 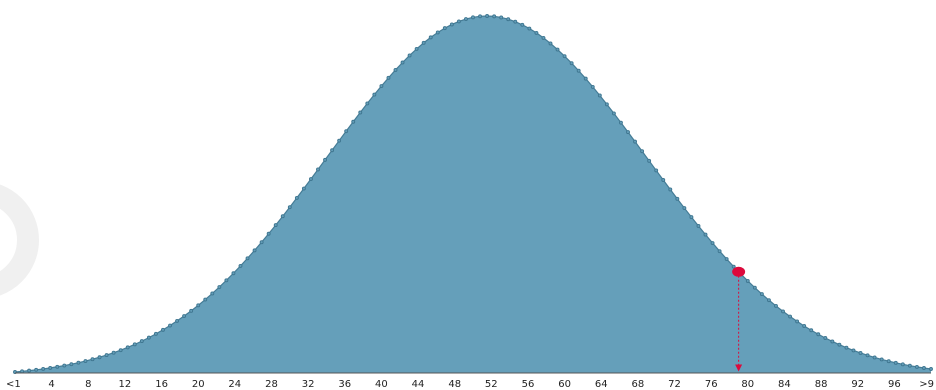 What do you see at coordinates (638, 384) in the screenshot?
I see `x-tick-label: 68` at bounding box center [638, 384].